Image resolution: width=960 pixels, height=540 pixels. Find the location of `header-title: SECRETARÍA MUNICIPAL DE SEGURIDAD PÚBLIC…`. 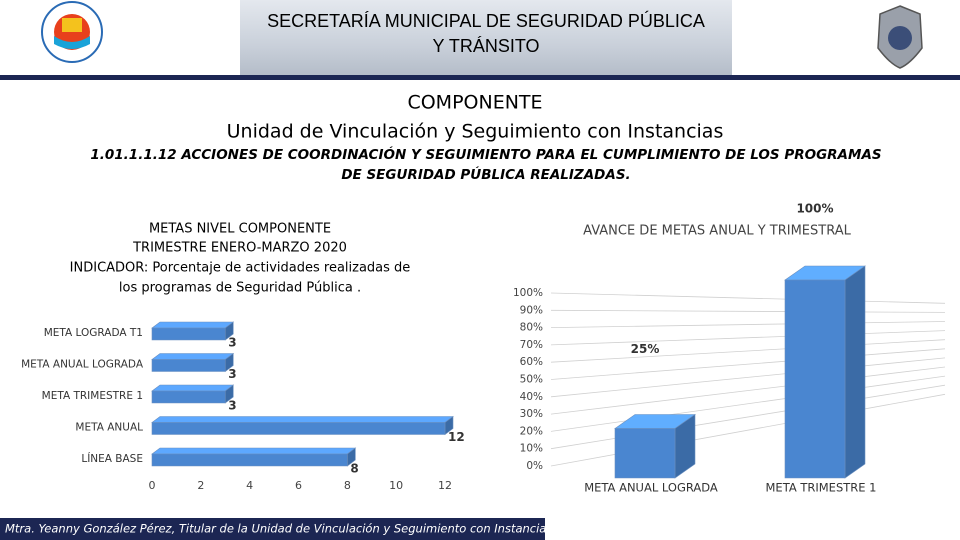

header-title: SECRETARÍA MUNICIPAL DE SEGURIDAD PÚBLIC… is located at coordinates (486, 20).